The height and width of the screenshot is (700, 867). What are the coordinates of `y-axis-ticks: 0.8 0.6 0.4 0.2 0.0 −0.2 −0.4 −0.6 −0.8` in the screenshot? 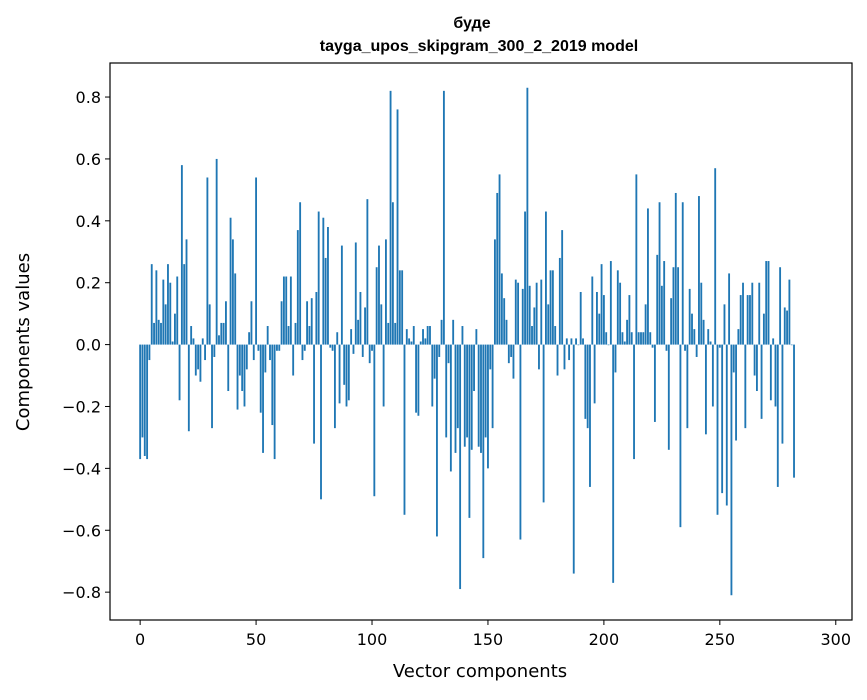 It's located at (86, 345).